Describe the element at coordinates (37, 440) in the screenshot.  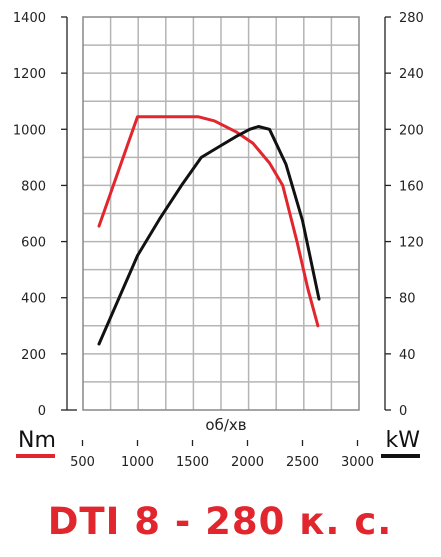
I see `left-axis-label: Nm` at that location.